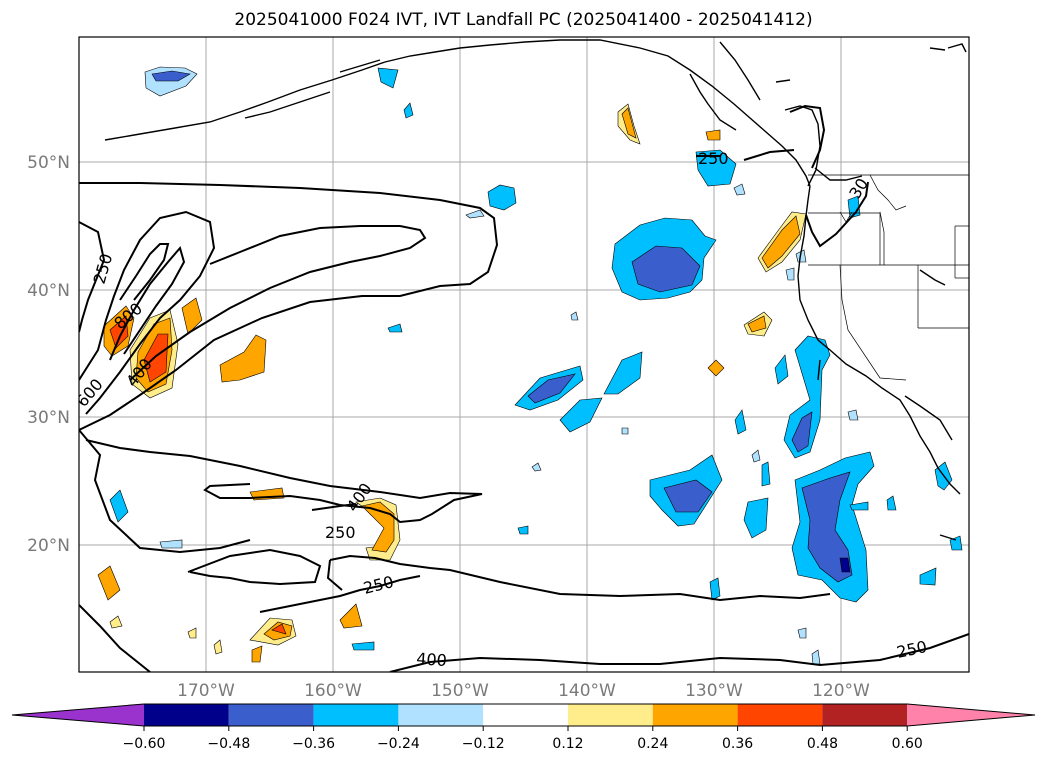 Image resolution: width=1047 pixels, height=765 pixels. I want to click on colorbar-tick-label: 0.24, so click(652, 744).